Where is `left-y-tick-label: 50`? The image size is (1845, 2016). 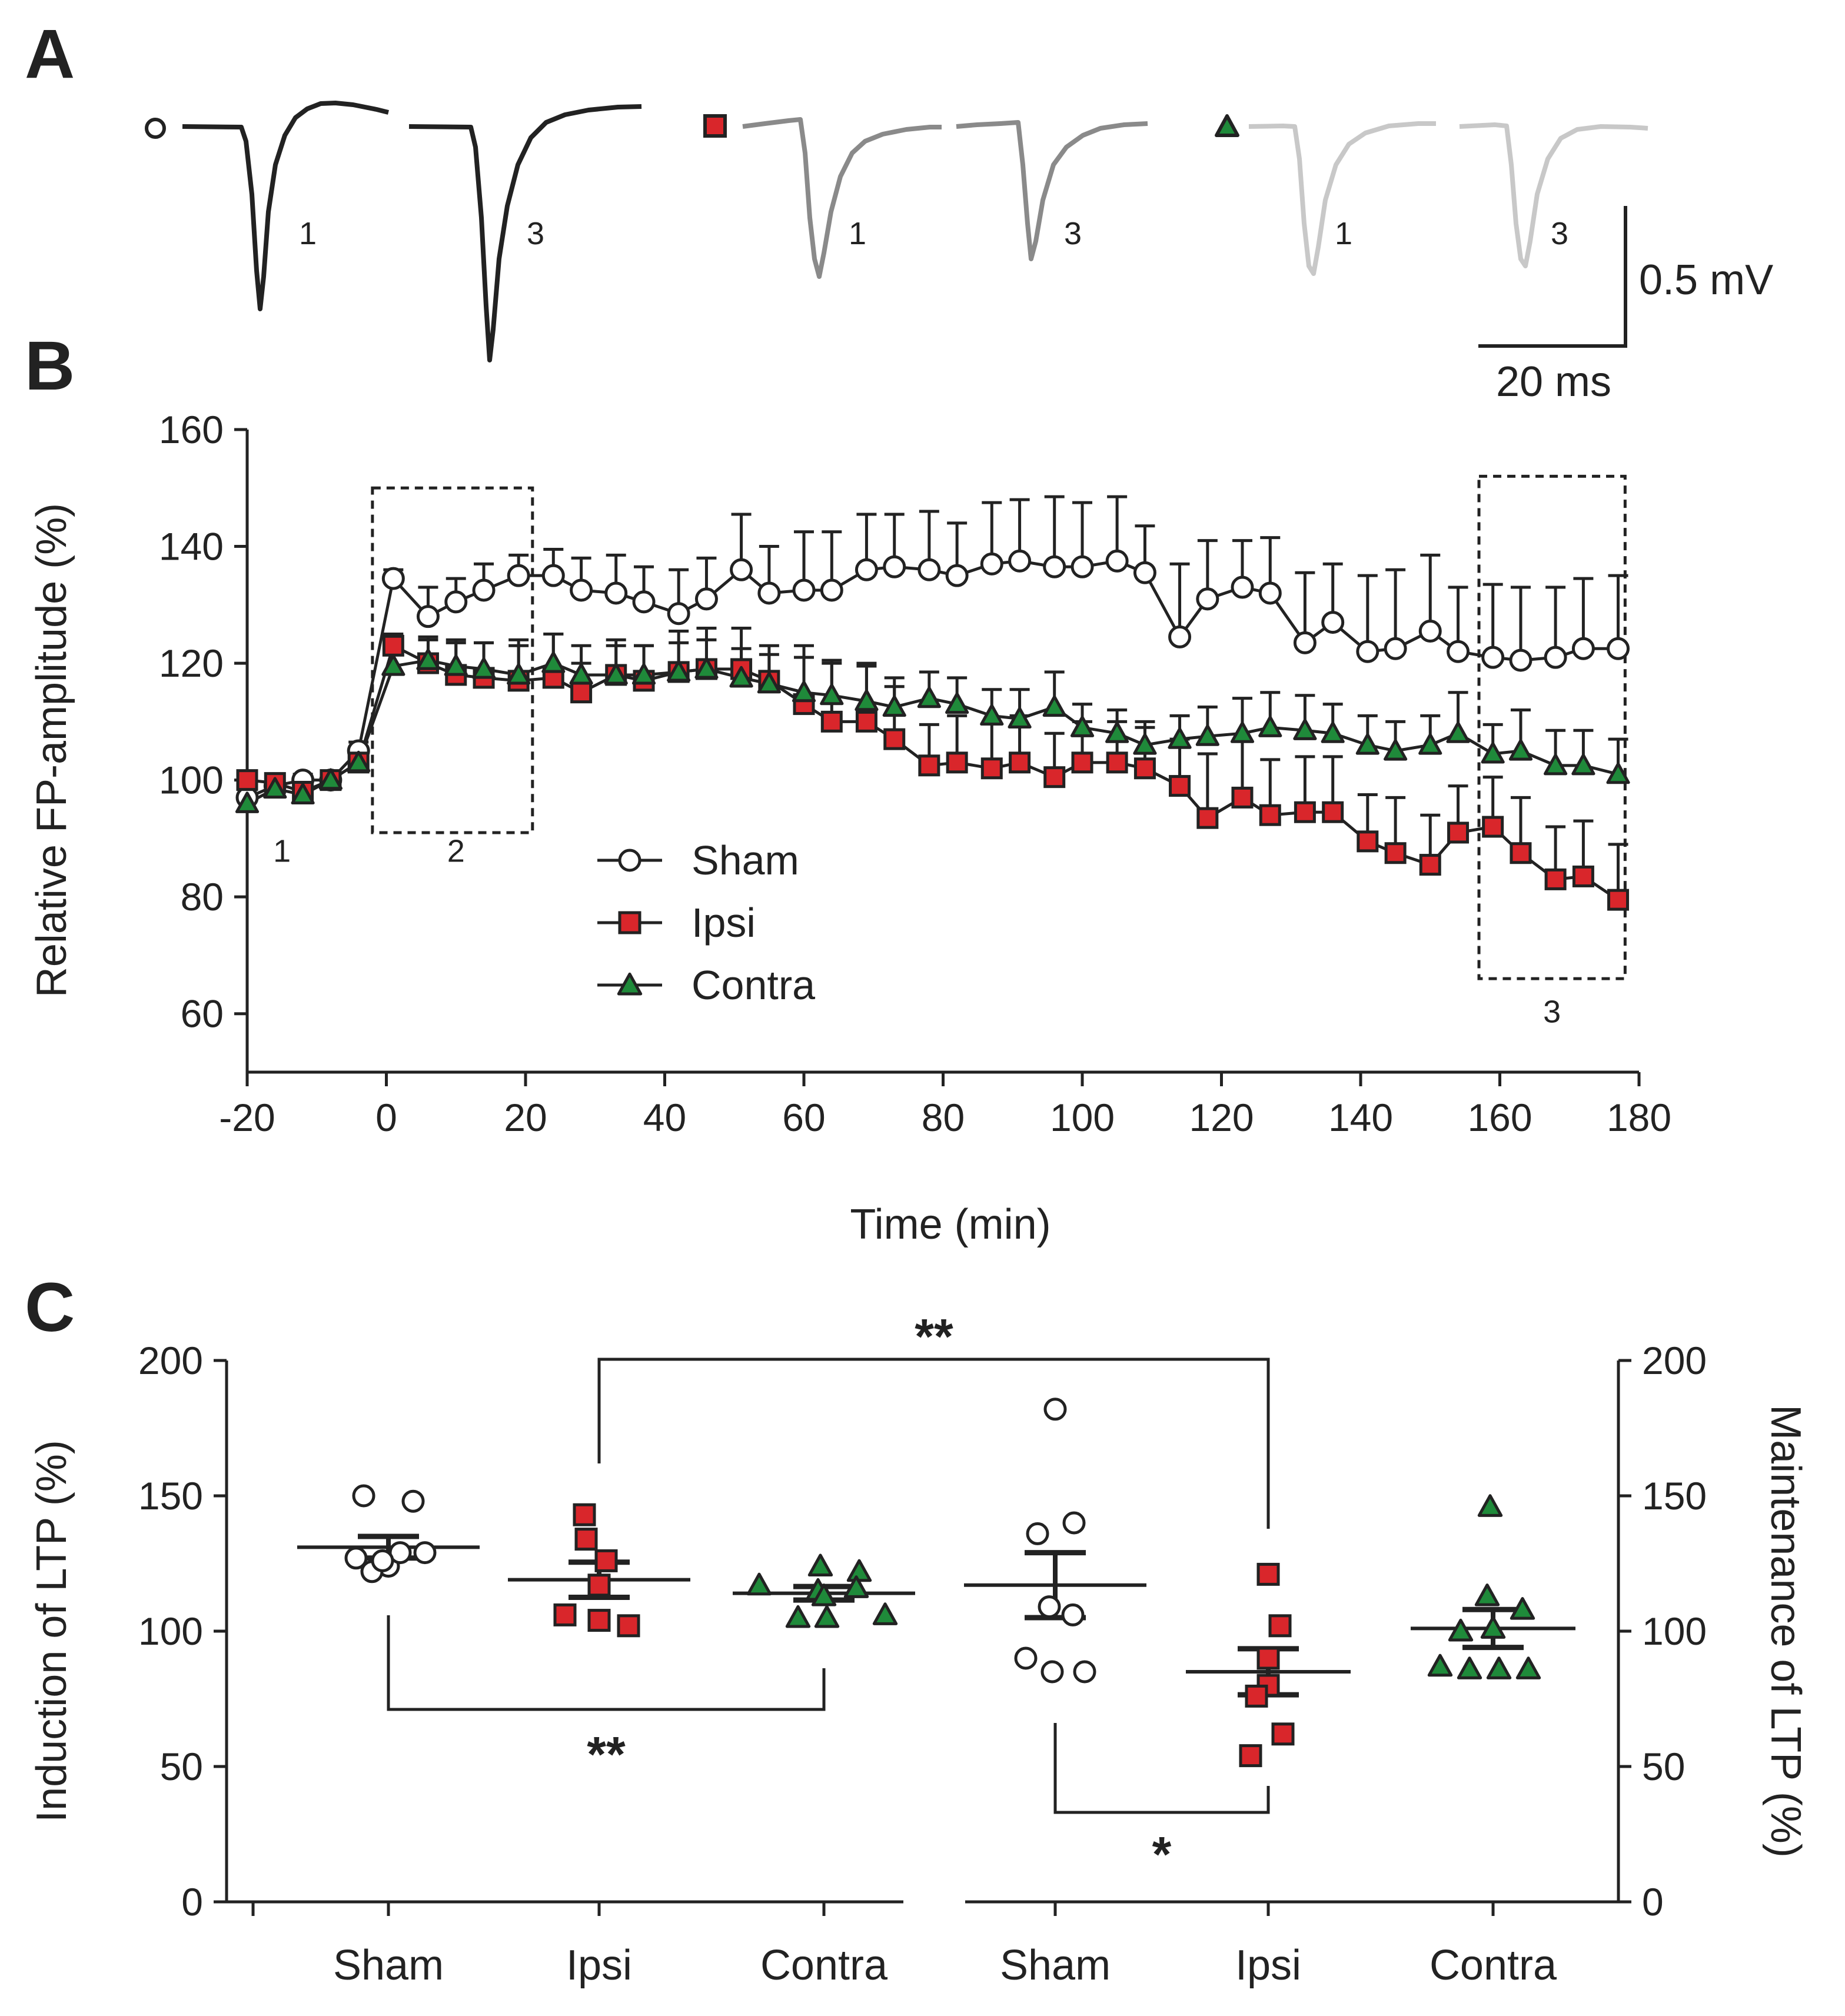
left-y-tick-label: 50 is located at coordinates (181, 1766).